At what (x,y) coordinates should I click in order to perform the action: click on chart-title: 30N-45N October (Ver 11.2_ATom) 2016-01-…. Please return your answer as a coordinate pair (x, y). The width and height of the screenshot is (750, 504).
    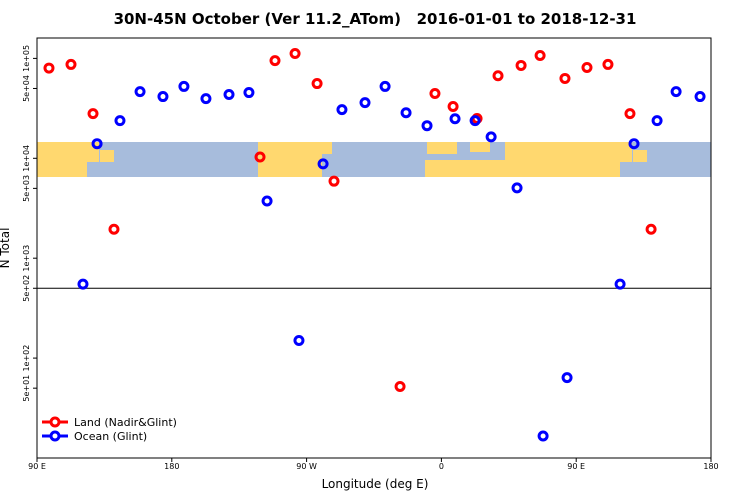
    Looking at the image, I should click on (375, 19).